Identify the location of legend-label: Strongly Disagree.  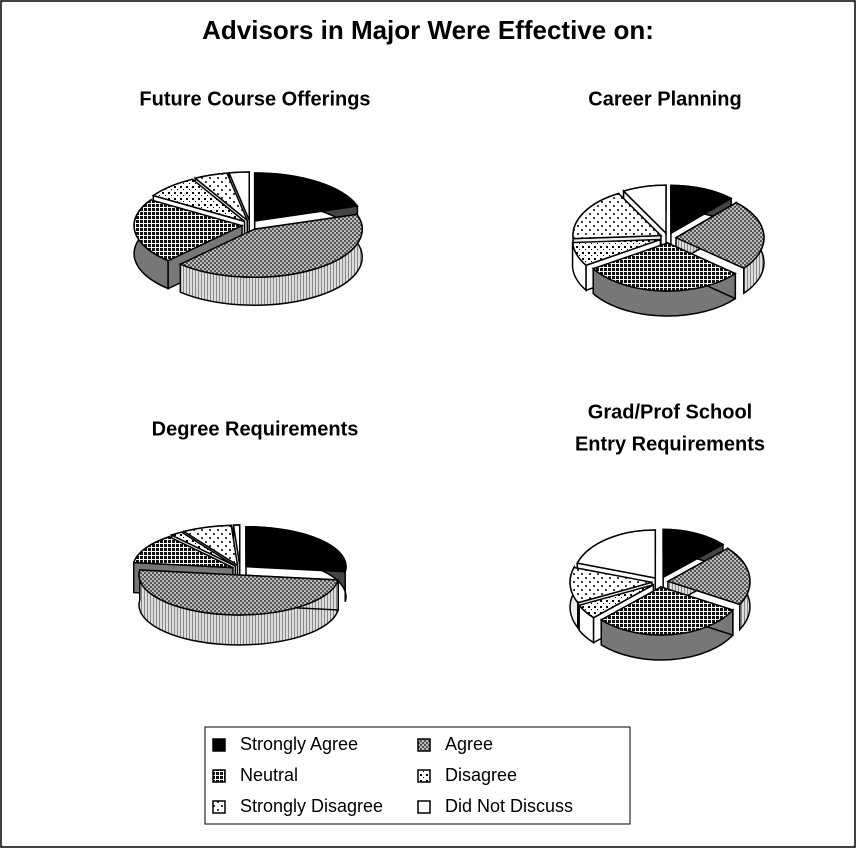
(311, 806).